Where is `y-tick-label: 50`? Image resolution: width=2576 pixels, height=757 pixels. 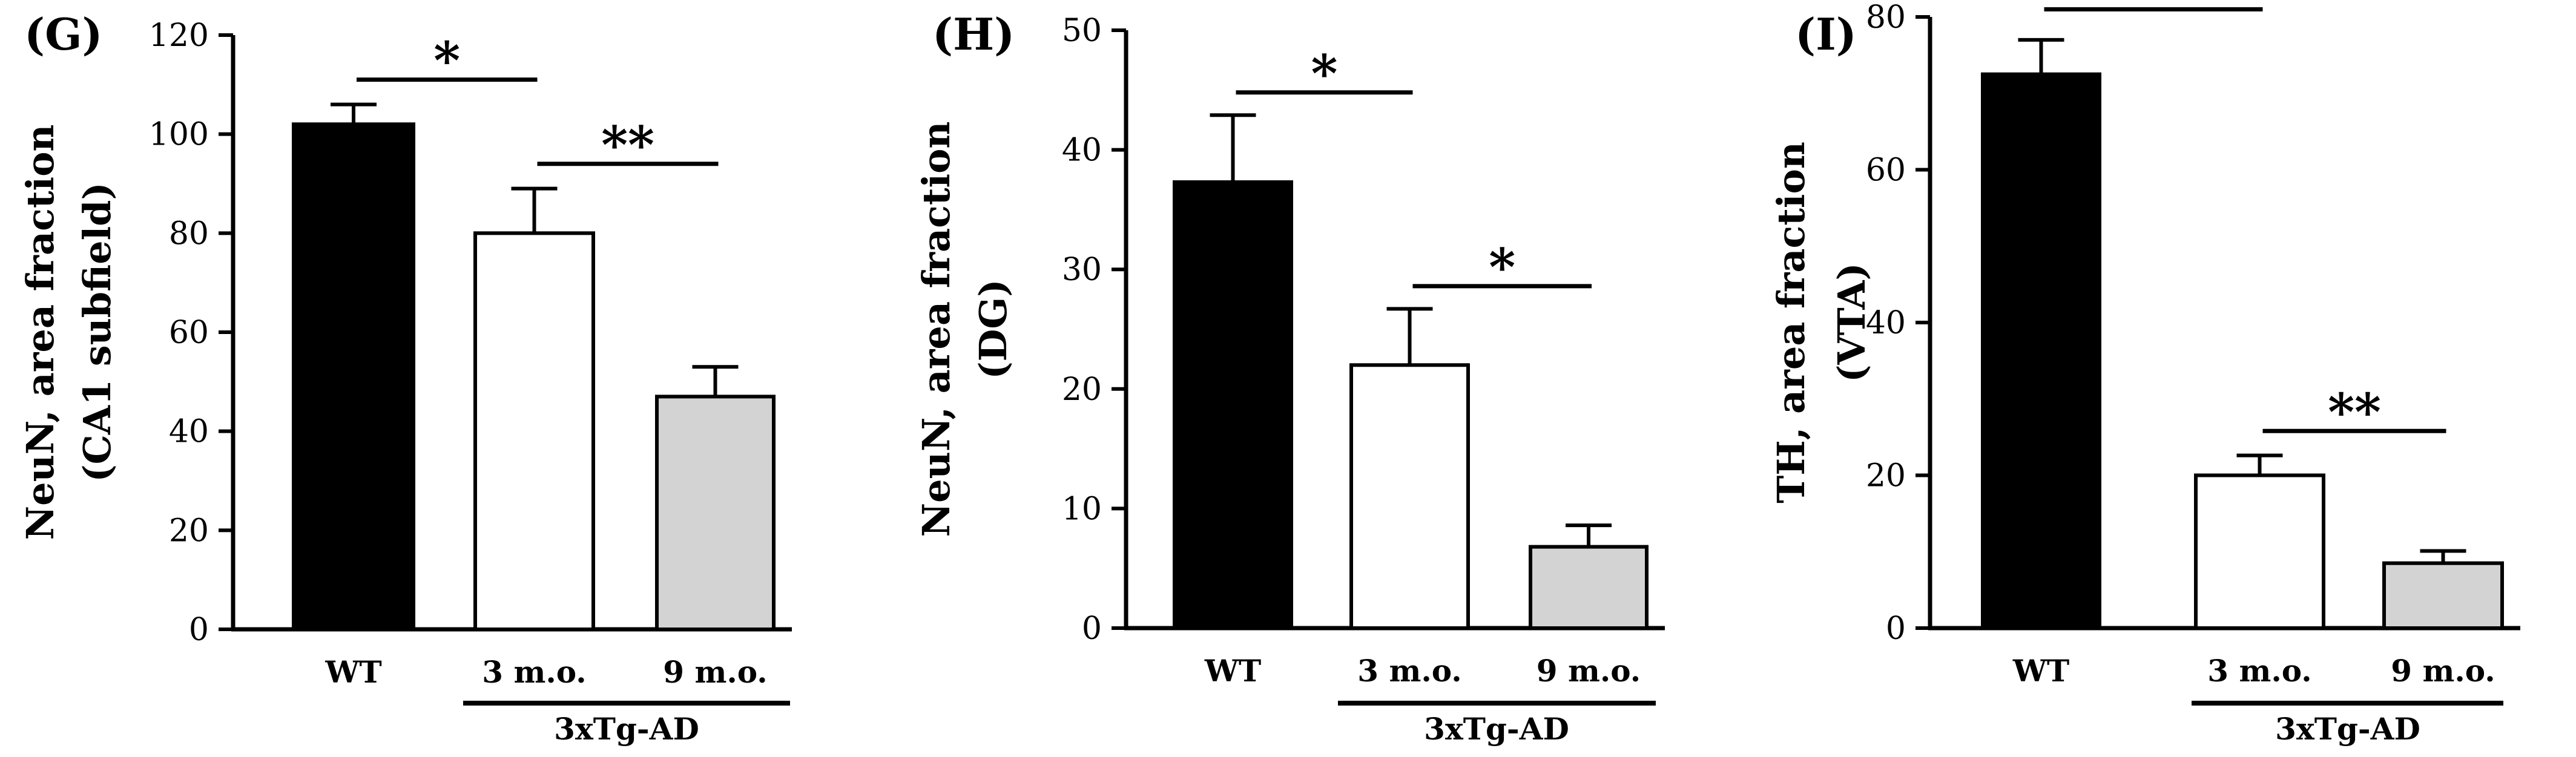 y-tick-label: 50 is located at coordinates (1082, 31).